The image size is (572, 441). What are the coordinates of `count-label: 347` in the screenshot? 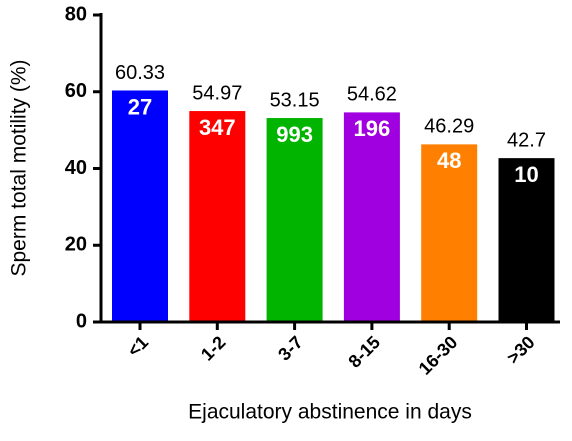 It's located at (217, 127).